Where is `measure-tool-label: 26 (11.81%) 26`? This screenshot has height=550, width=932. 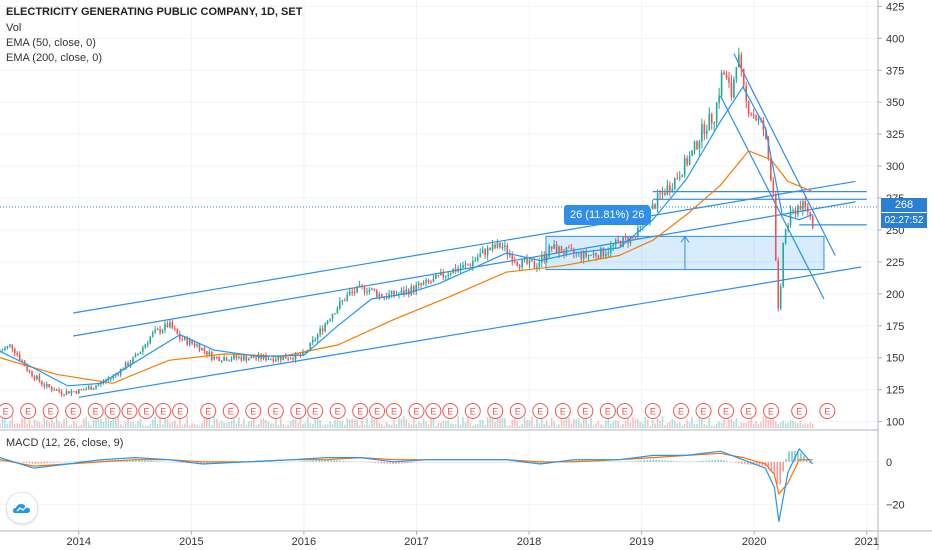 measure-tool-label: 26 (11.81%) 26 is located at coordinates (607, 215).